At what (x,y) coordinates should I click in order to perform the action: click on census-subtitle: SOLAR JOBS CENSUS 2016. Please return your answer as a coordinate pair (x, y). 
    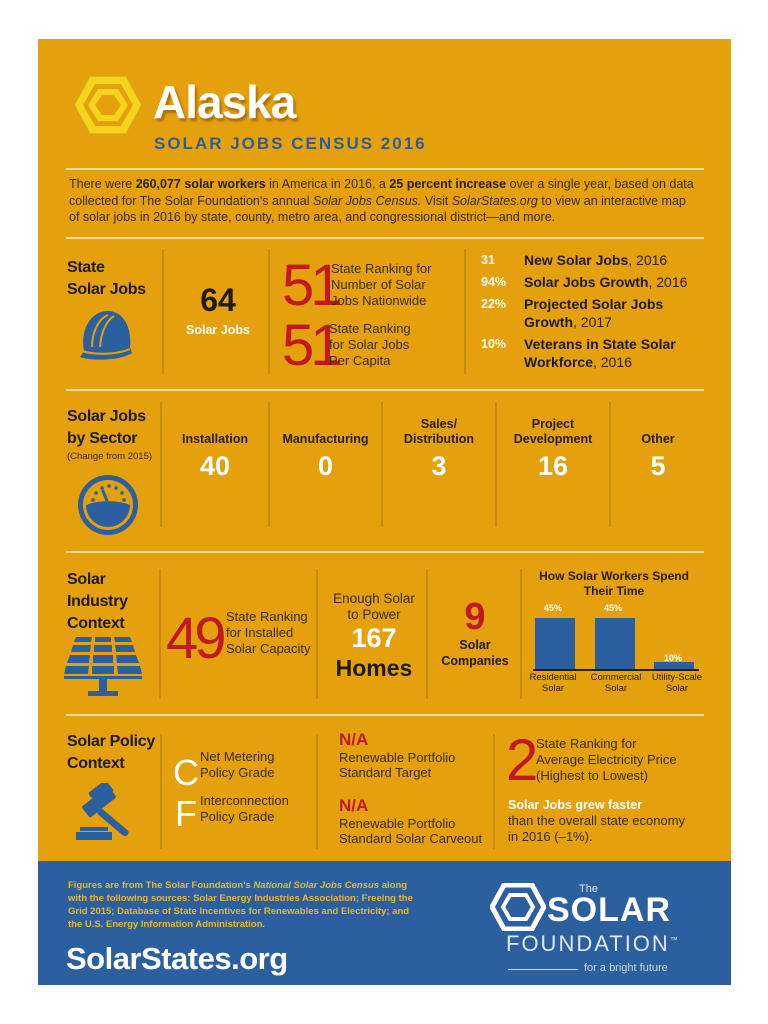
    Looking at the image, I should click on (290, 143).